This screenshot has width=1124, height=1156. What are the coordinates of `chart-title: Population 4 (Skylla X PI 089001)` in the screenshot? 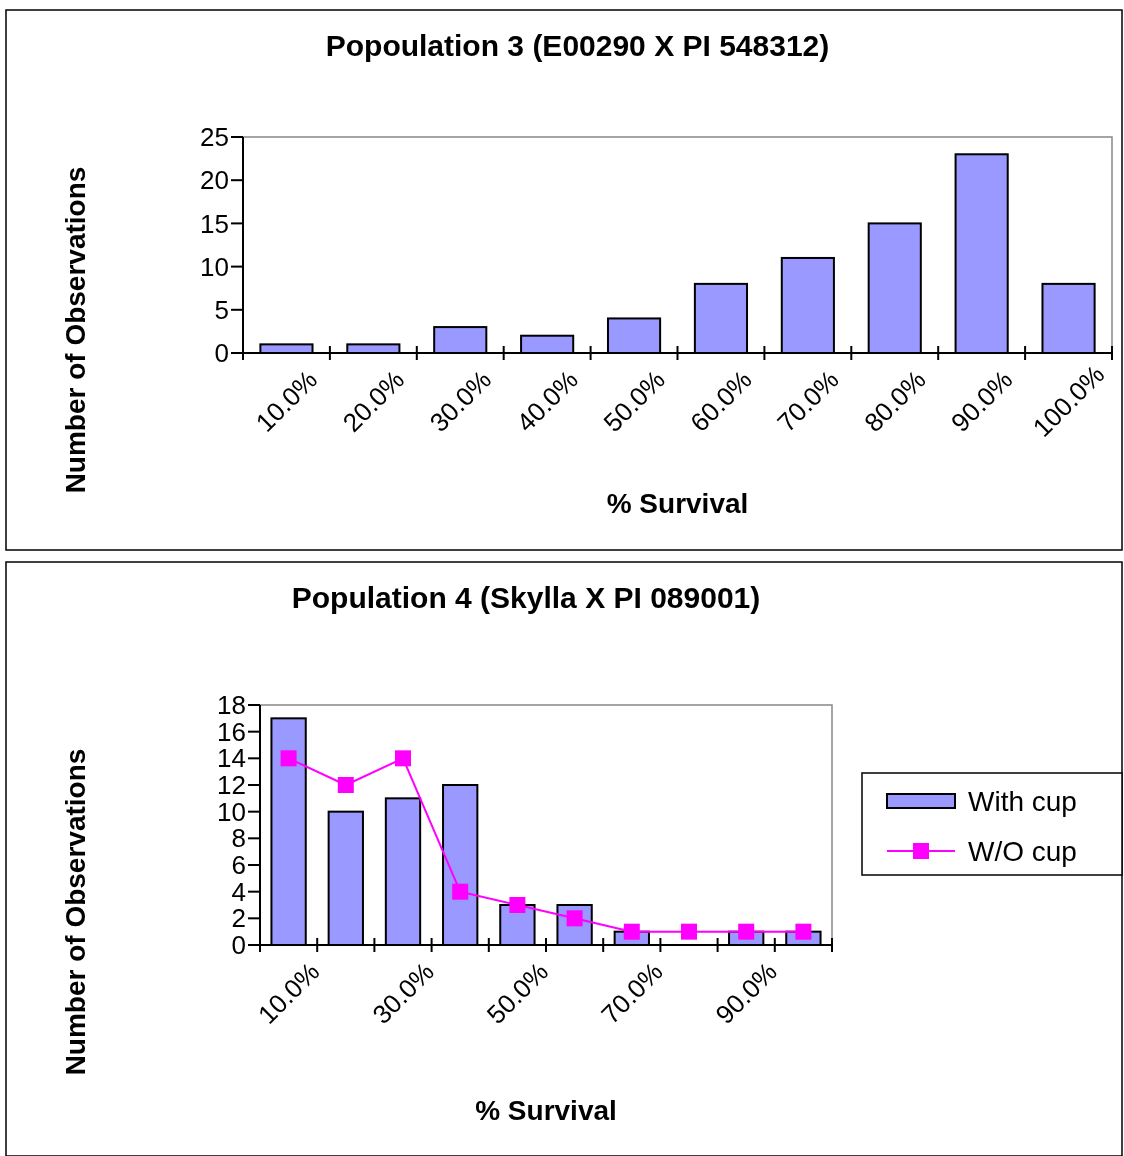 It's located at (526, 597).